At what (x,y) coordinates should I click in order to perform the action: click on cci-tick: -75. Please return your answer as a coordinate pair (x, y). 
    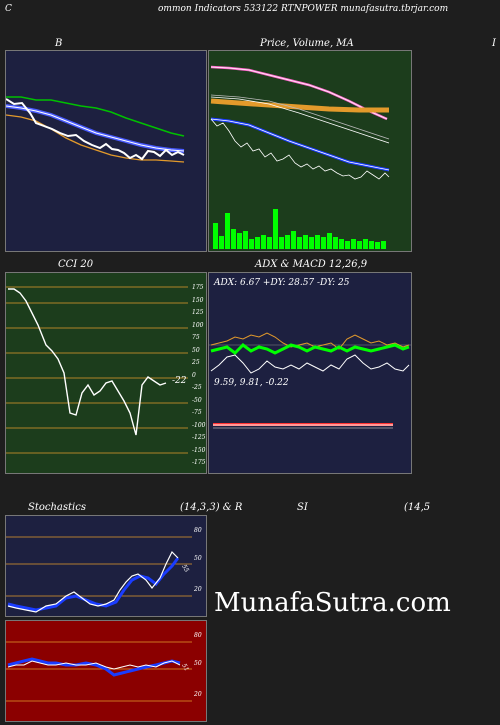
    Looking at the image, I should click on (197, 412).